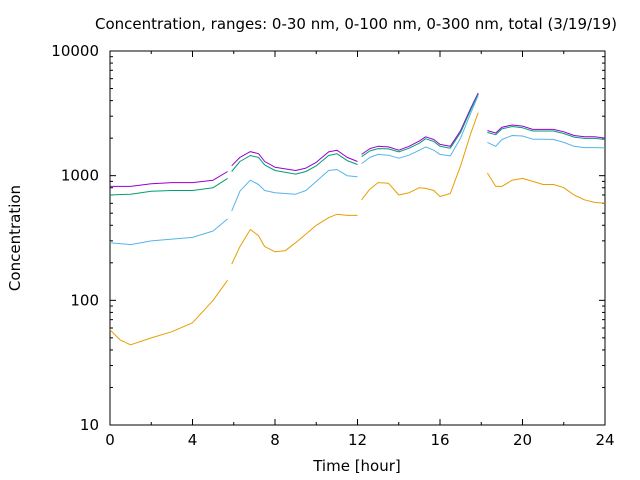  What do you see at coordinates (15, 238) in the screenshot?
I see `y-axis-label: Concentration` at bounding box center [15, 238].